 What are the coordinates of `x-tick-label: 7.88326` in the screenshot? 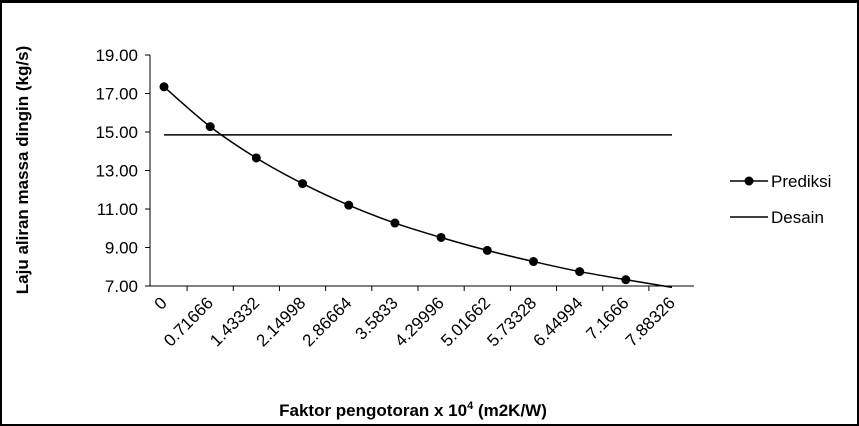 It's located at (650, 321).